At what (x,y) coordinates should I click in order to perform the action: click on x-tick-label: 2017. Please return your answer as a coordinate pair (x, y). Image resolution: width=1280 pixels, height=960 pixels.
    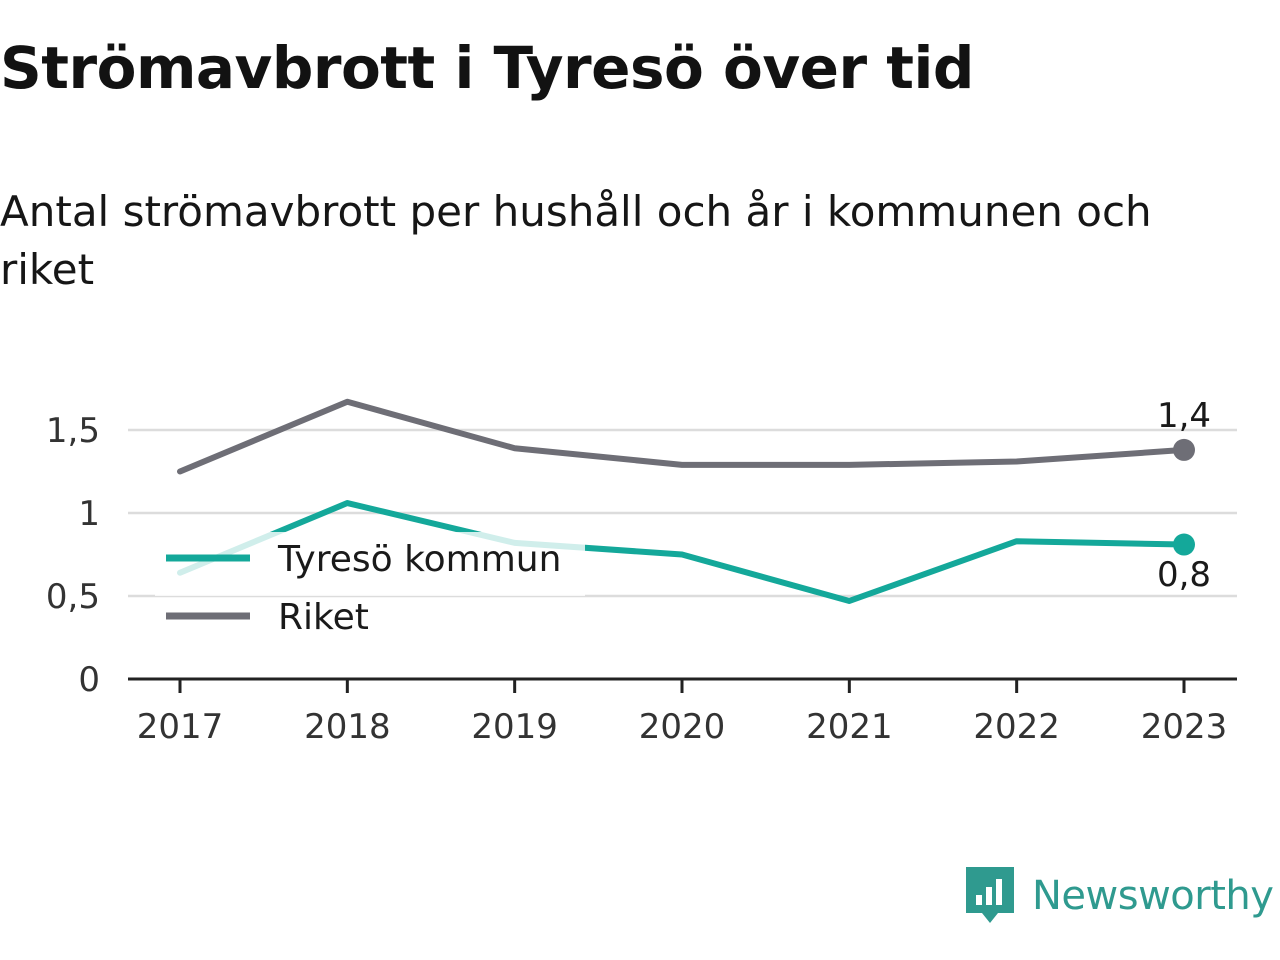
    Looking at the image, I should click on (180, 727).